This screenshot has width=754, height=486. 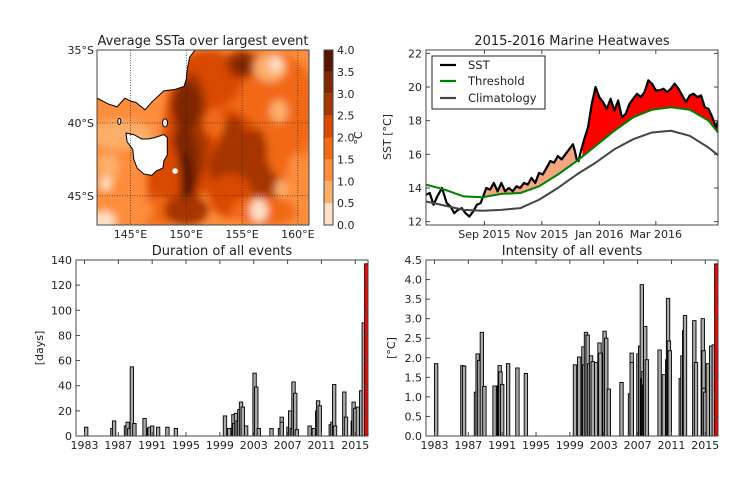 I want to click on colorbar: 0.0 0.5 1.0 1.5 2.0 2.5 3.0 3.5 4.0, so click(x=339, y=138).